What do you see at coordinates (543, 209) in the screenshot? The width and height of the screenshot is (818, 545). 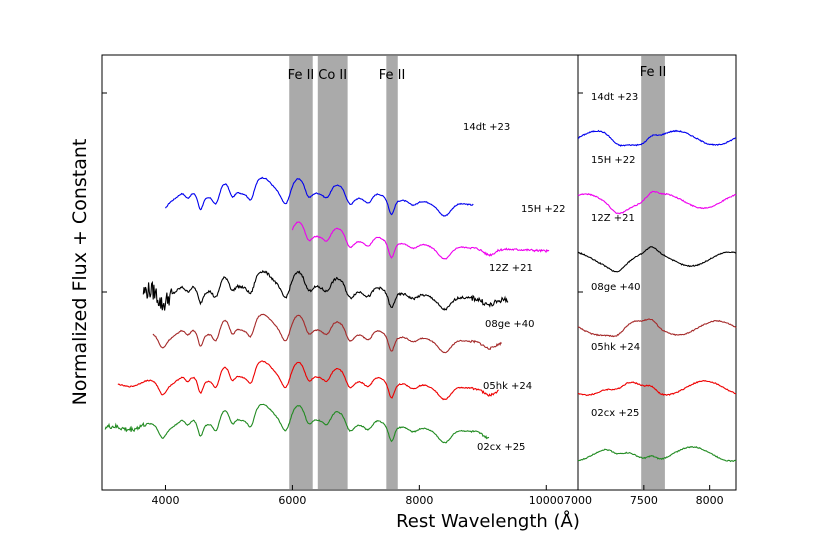 I see `series-label-15H: 15H +22` at bounding box center [543, 209].